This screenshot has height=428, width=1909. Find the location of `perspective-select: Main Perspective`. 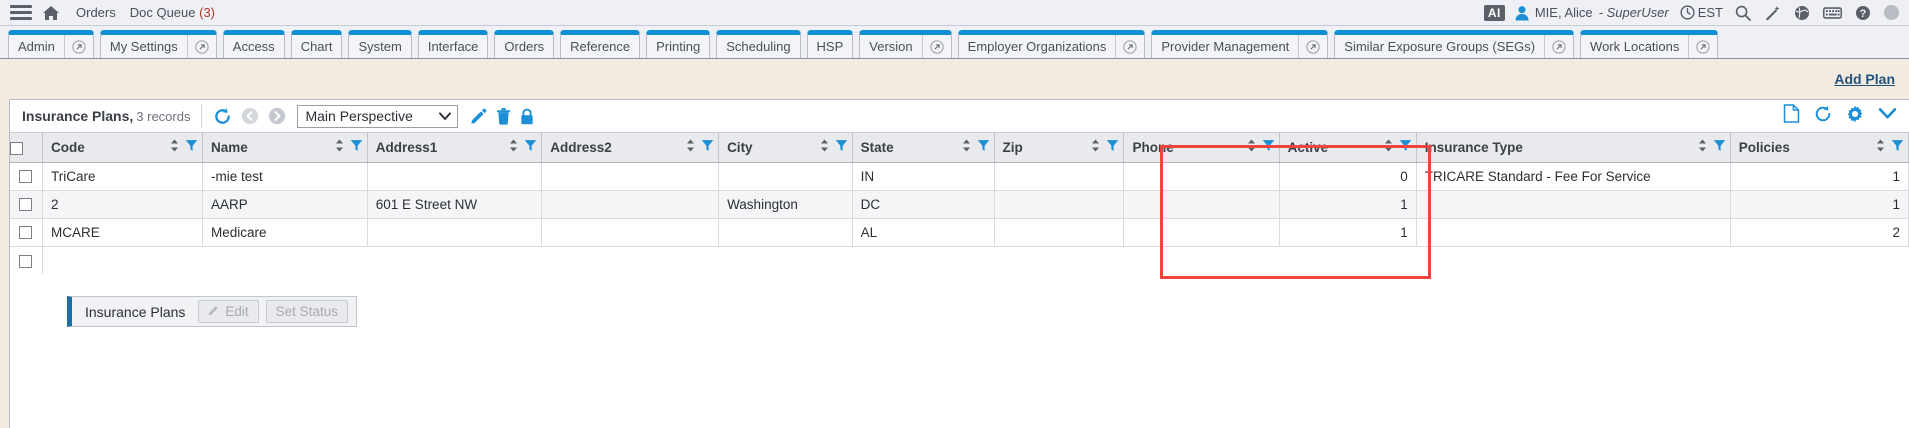

perspective-select: Main Perspective is located at coordinates (377, 116).